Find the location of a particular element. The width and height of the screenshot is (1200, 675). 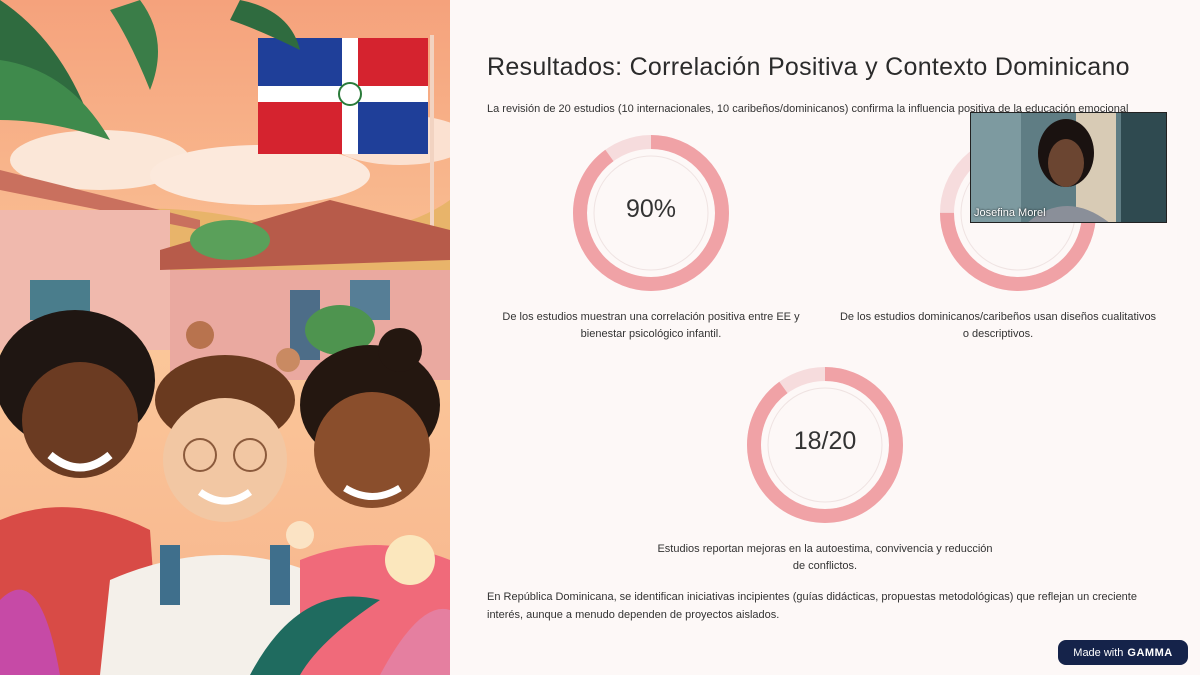

stat-ring-1: 90% is located at coordinates (651, 213).